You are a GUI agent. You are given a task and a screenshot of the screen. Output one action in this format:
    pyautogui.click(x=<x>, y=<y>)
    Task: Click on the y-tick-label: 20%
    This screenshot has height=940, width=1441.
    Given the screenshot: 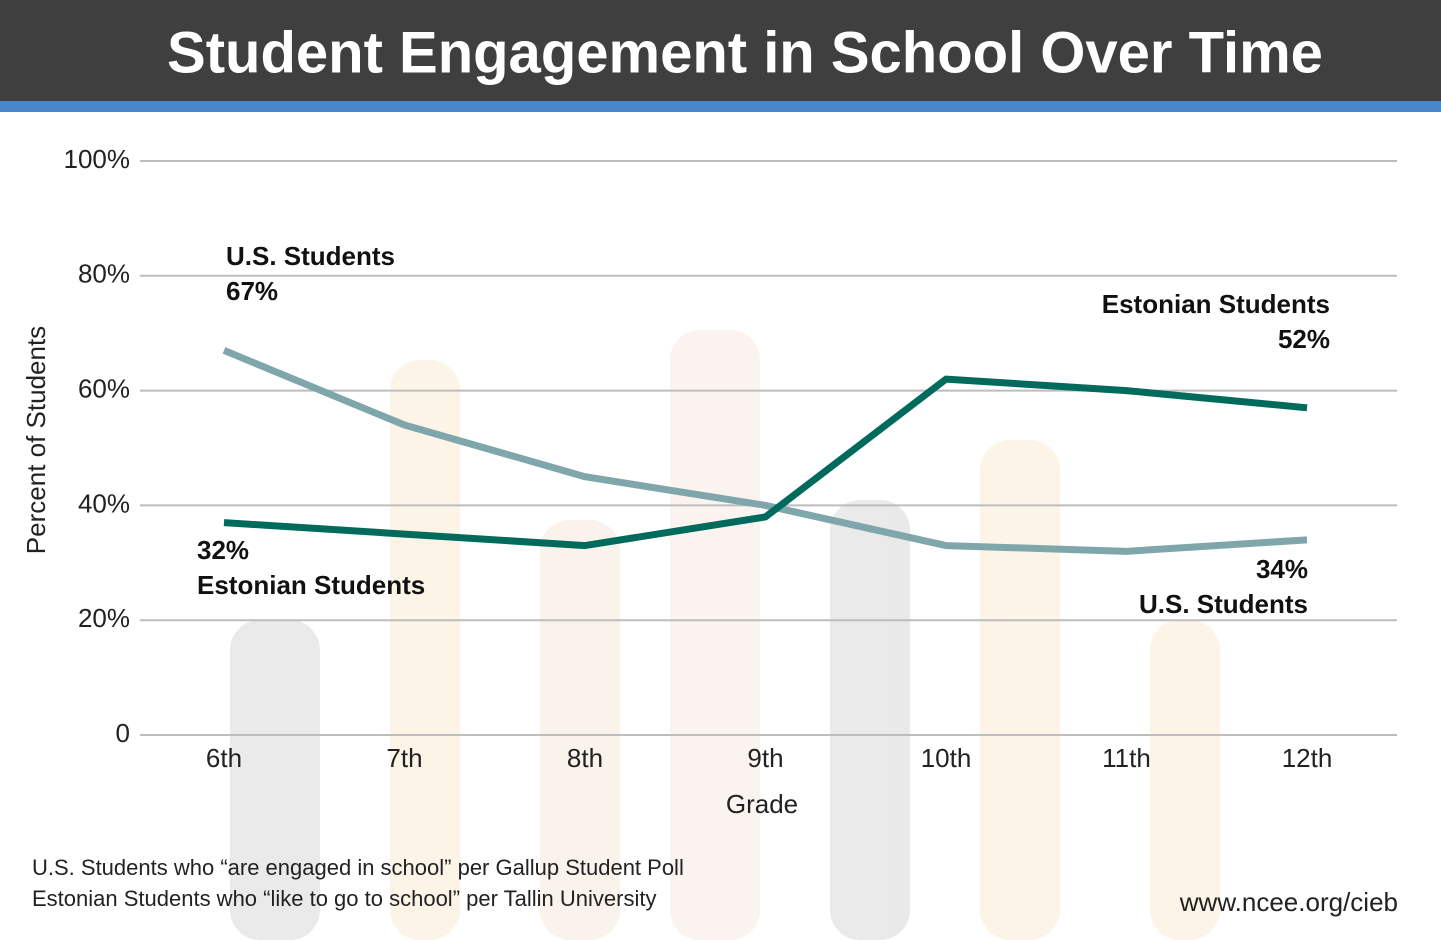 What is the action you would take?
    pyautogui.click(x=104, y=618)
    